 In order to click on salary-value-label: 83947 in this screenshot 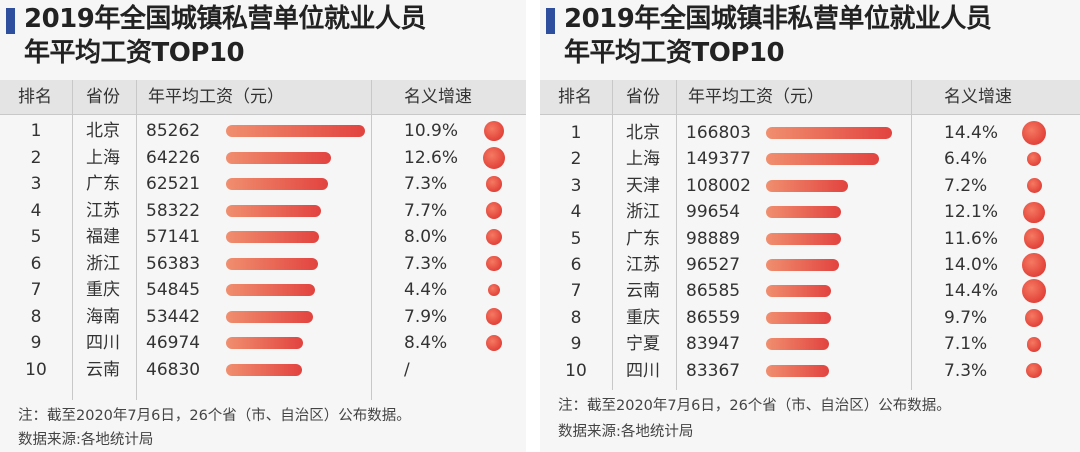, I will do `click(713, 344)`.